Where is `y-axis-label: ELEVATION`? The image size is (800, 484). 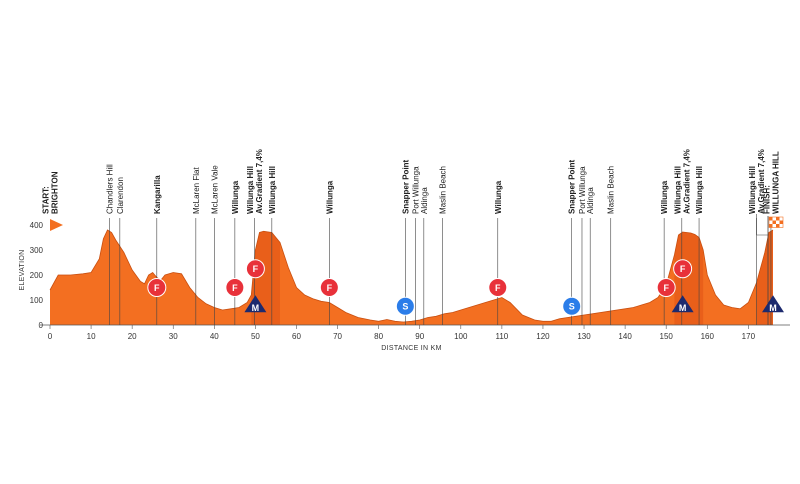
y-axis-label: ELEVATION is located at coordinates (22, 270).